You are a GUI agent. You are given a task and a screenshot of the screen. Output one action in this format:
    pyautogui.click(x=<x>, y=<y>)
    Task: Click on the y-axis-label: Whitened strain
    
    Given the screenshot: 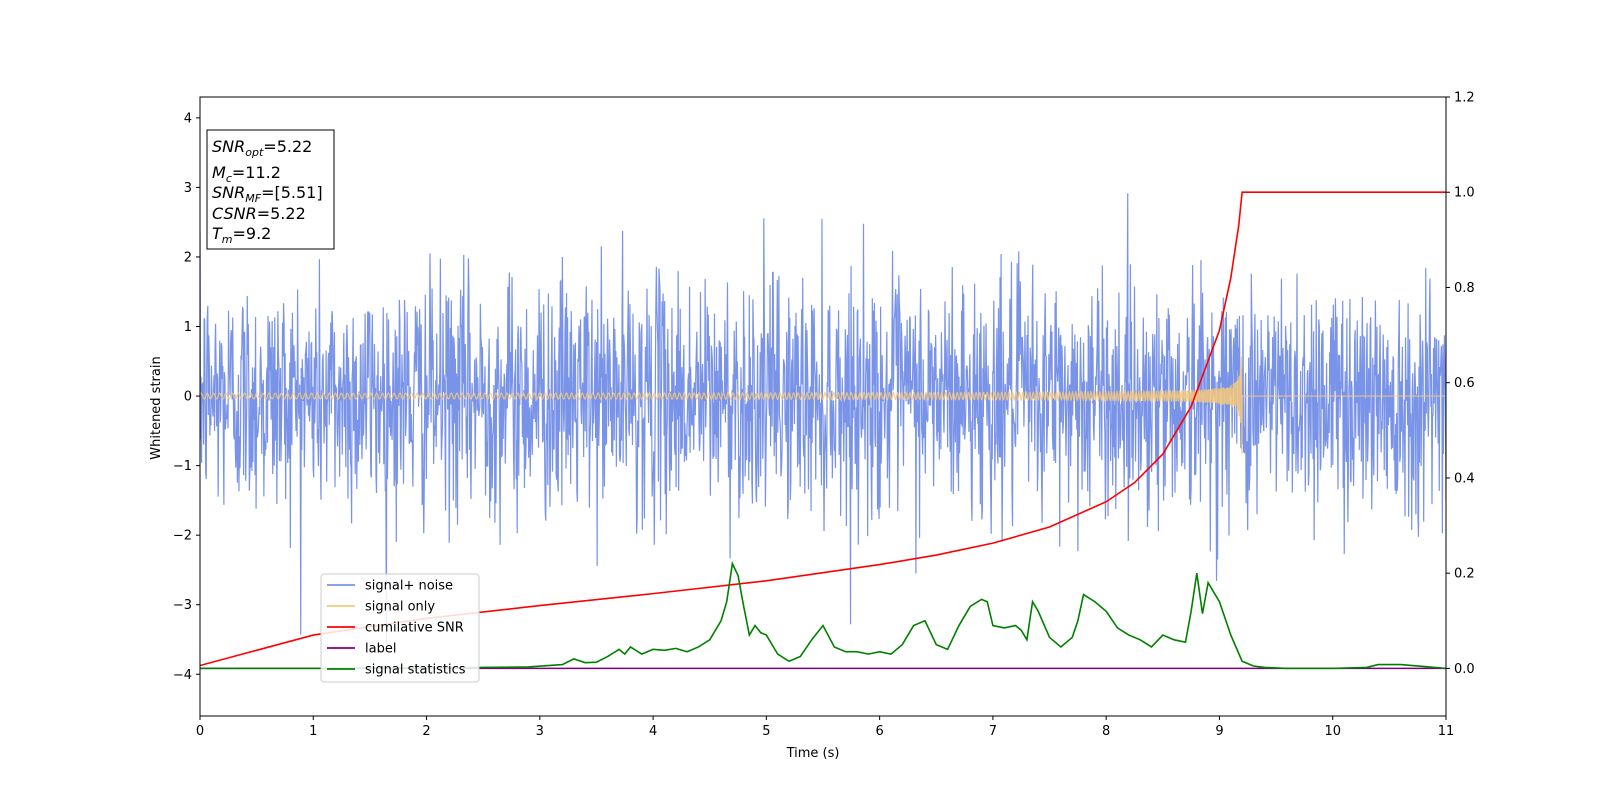 What is the action you would take?
    pyautogui.click(x=156, y=407)
    